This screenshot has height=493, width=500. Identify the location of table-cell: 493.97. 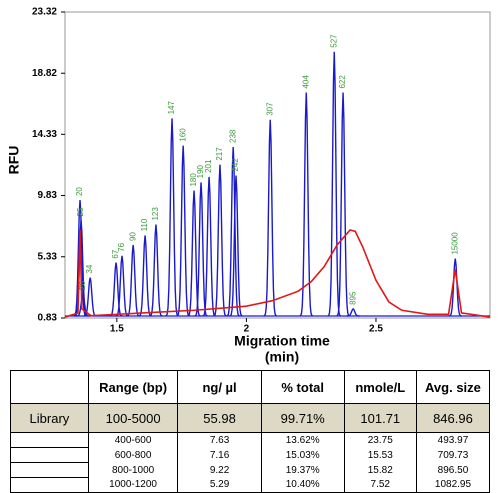
(453, 440).